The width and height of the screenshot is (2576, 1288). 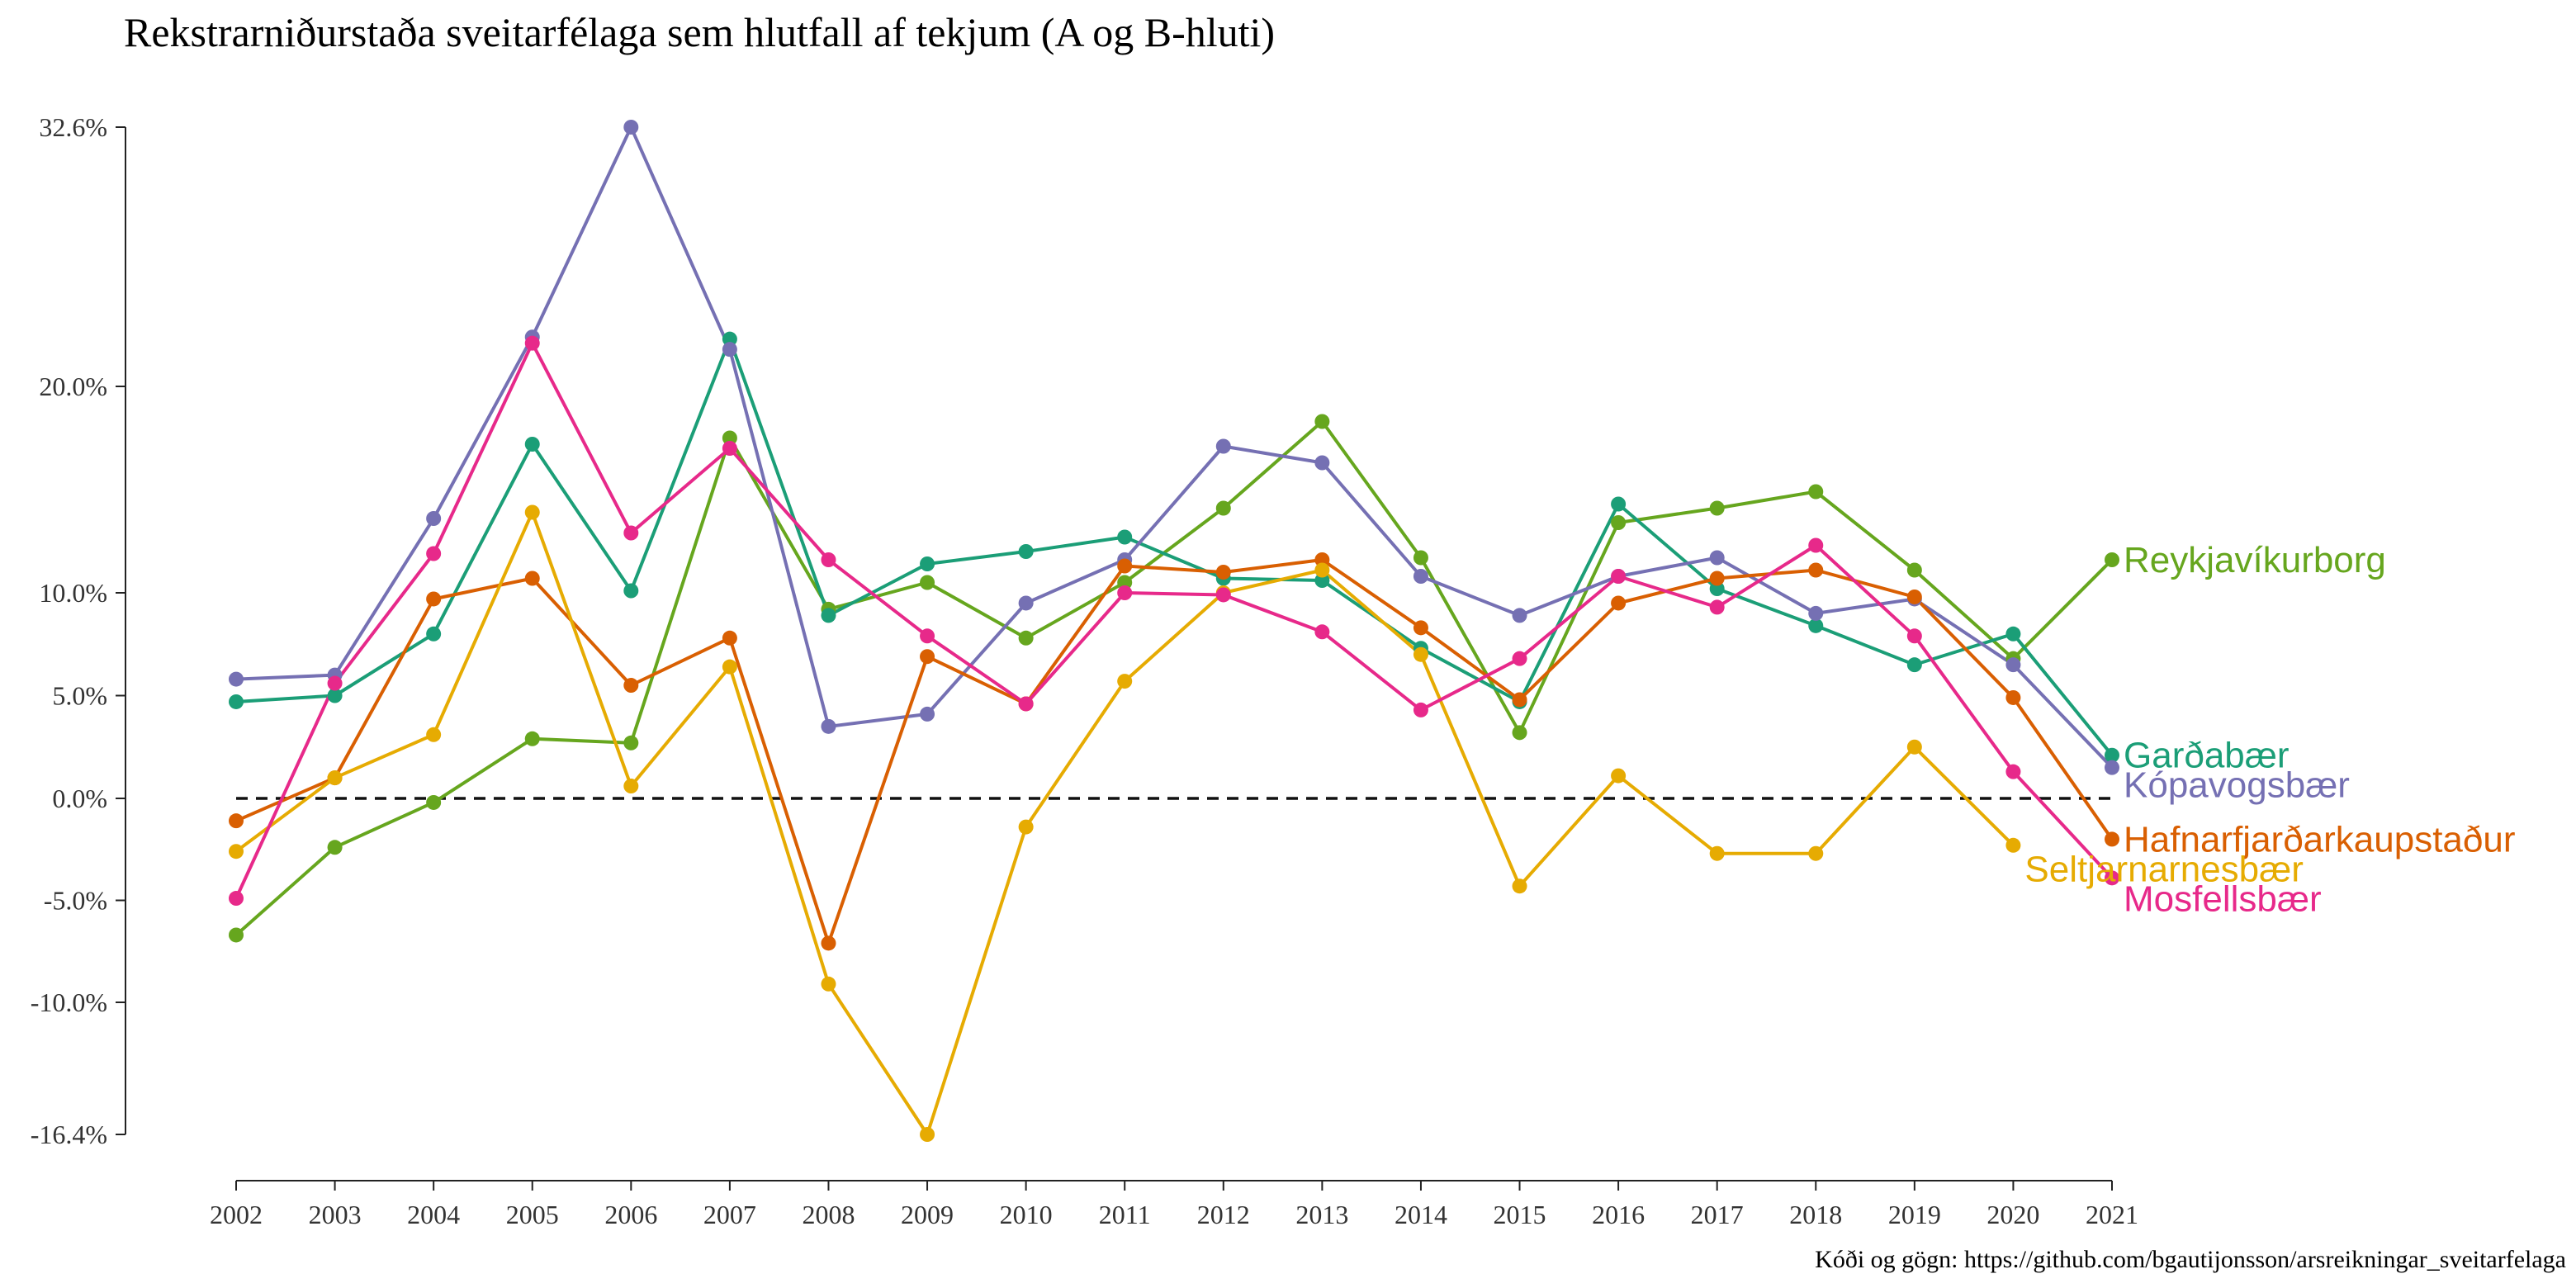 I want to click on series-label: Kópavogsbær, so click(x=2237, y=785).